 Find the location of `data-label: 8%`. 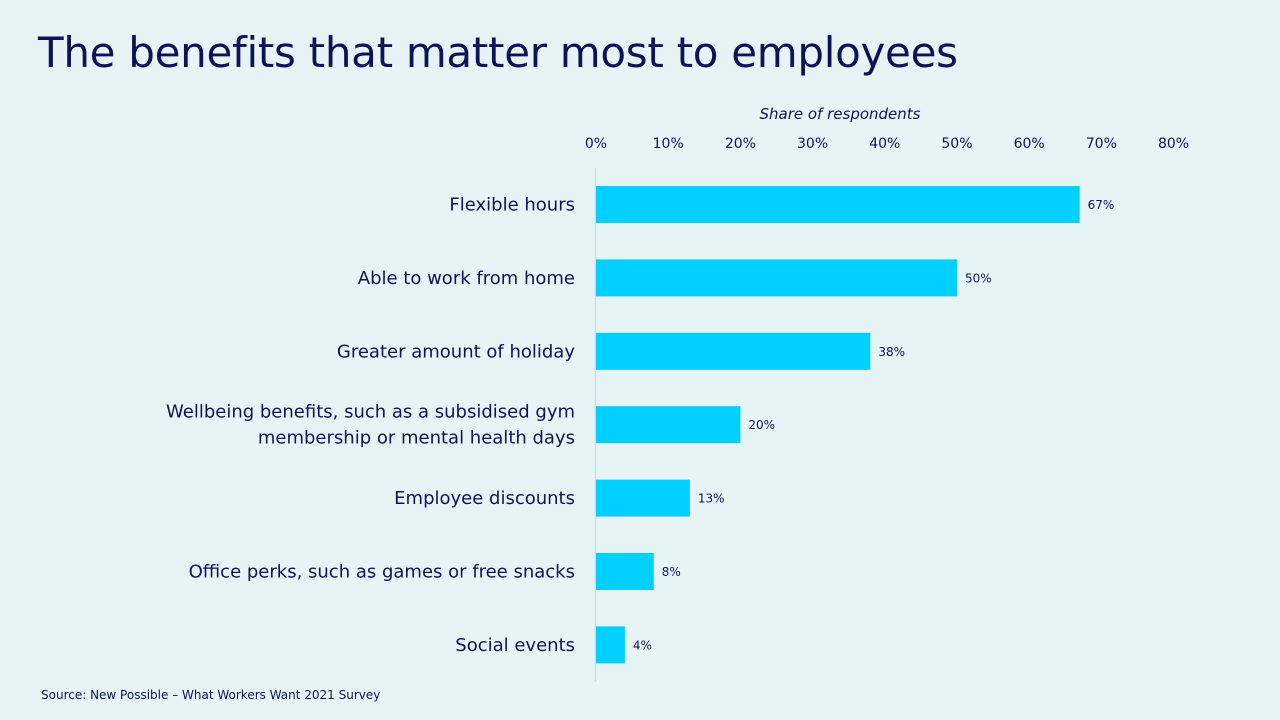

data-label: 8% is located at coordinates (671, 572).